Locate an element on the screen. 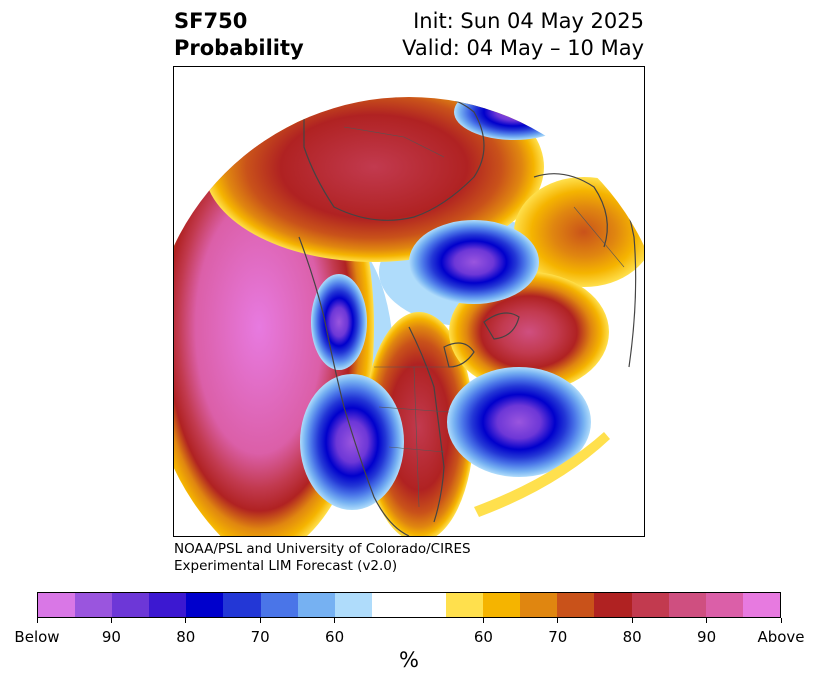  arctic-negative-anomaly is located at coordinates (474, 262).